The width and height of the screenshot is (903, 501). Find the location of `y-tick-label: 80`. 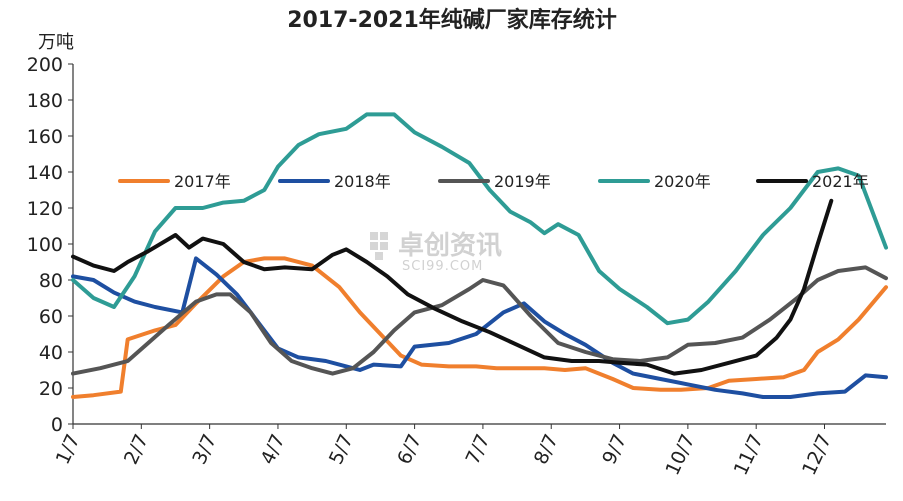

y-tick-label: 80 is located at coordinates (51, 281).